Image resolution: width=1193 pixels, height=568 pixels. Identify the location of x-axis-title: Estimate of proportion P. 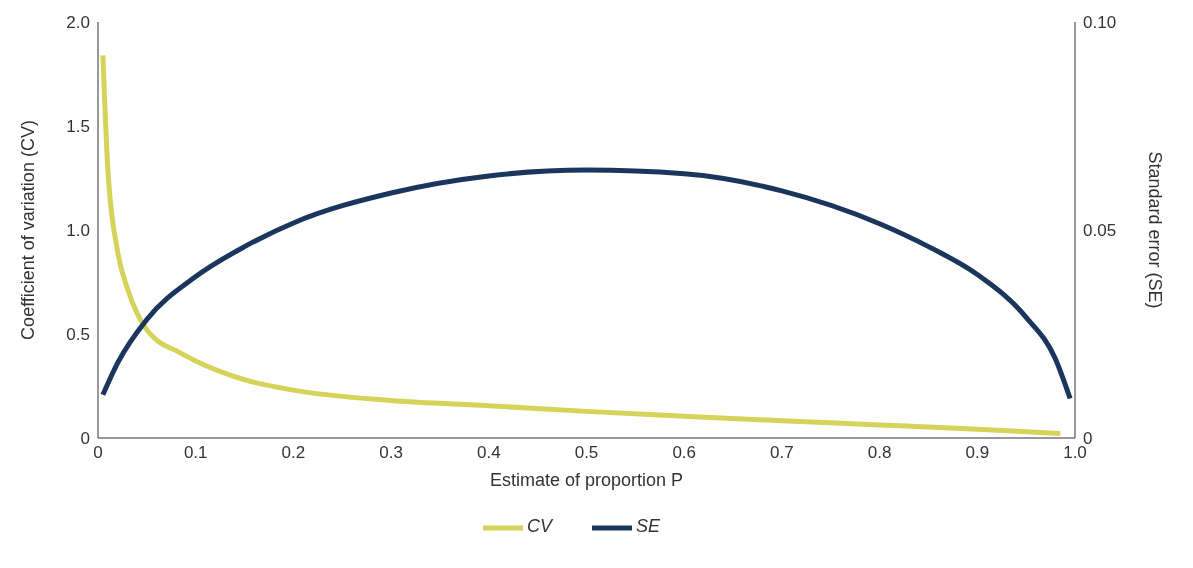
(586, 480).